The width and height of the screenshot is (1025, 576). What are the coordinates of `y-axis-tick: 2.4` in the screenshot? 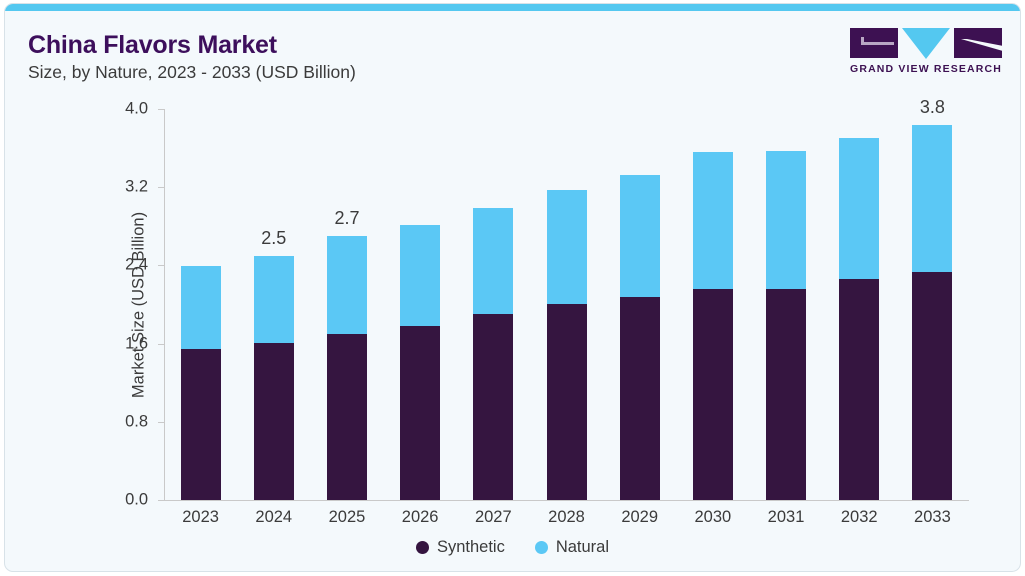 It's located at (144, 265).